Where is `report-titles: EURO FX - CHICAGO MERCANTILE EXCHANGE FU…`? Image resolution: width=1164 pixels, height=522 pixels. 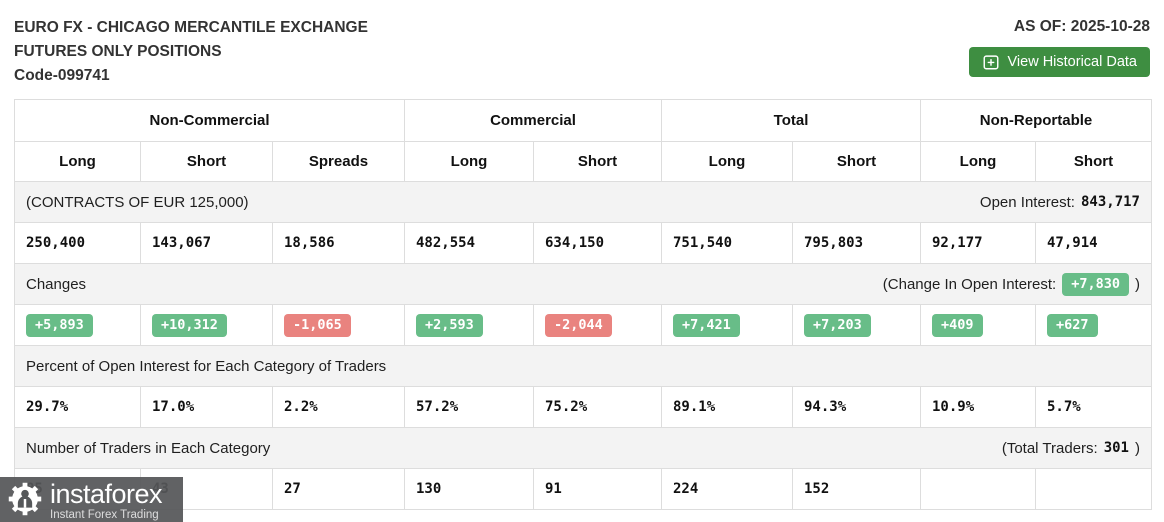 report-titles: EURO FX - CHICAGO MERCANTILE EXCHANGE FU… is located at coordinates (191, 52).